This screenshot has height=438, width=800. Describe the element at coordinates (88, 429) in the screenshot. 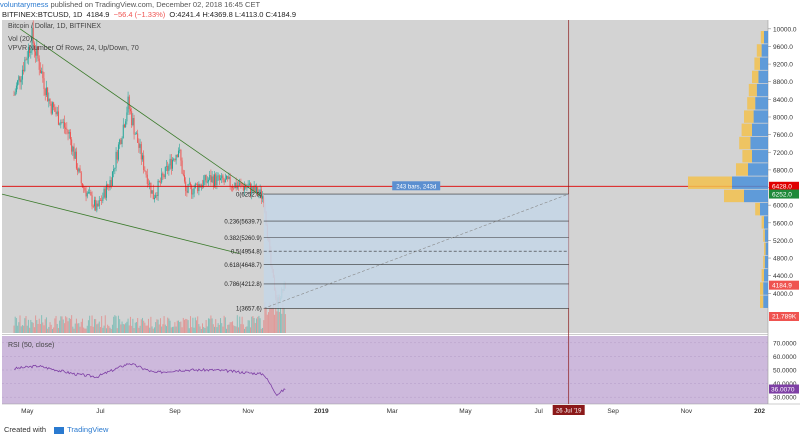

I see `tradingview-brand: TradingView` at that location.